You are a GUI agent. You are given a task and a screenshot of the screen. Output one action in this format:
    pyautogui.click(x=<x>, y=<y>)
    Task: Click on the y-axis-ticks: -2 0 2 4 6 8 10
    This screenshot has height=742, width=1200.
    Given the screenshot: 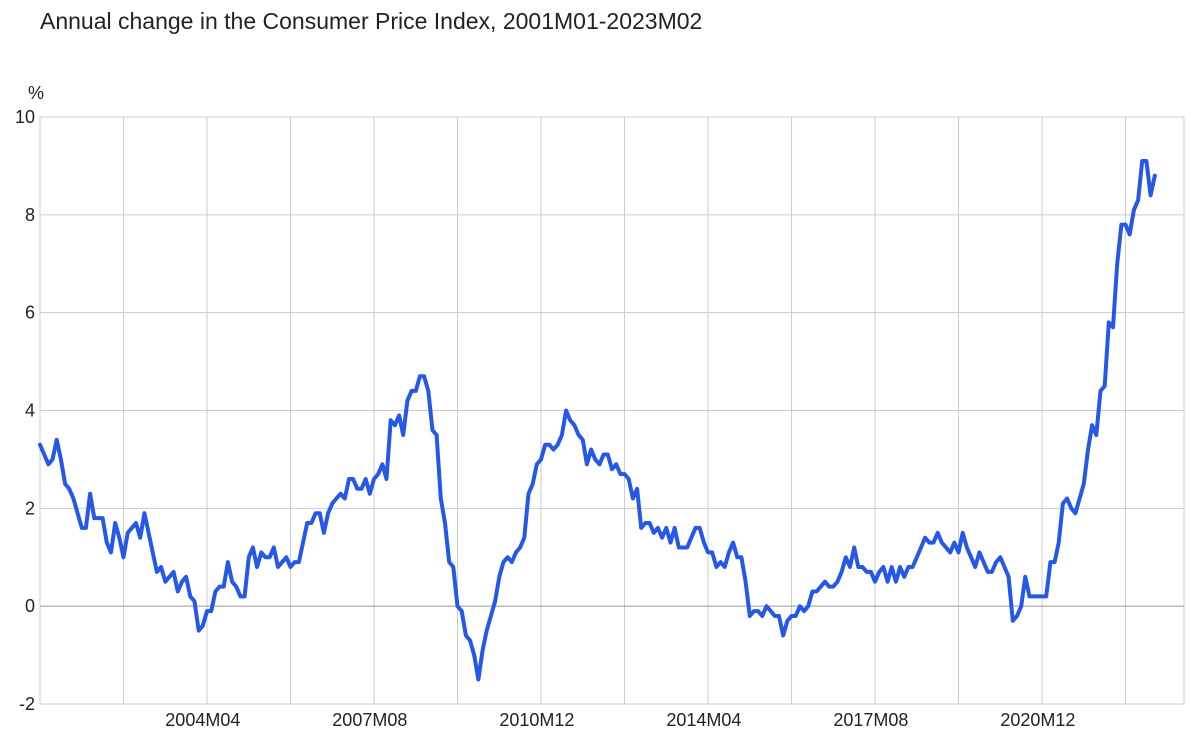 What is the action you would take?
    pyautogui.click(x=25, y=410)
    